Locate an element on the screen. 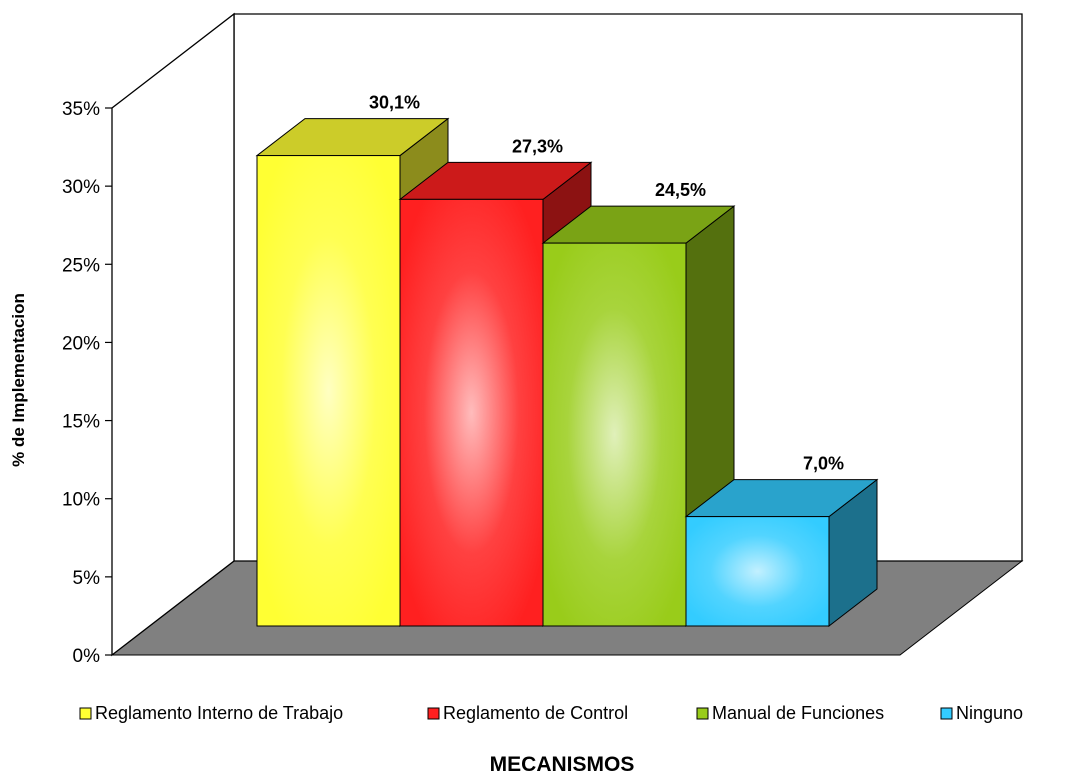  legend-label: Reglamento de Control is located at coordinates (535, 713).